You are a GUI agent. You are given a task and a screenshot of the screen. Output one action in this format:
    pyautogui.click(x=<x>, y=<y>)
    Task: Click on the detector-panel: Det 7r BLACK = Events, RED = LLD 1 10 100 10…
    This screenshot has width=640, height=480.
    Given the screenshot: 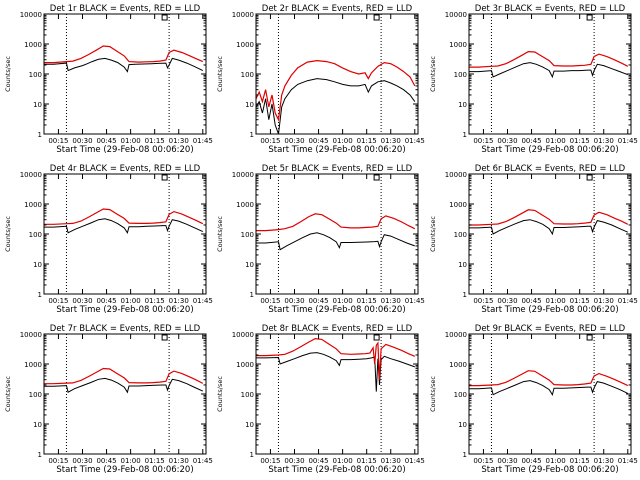 What is the action you would take?
    pyautogui.click(x=108, y=399)
    